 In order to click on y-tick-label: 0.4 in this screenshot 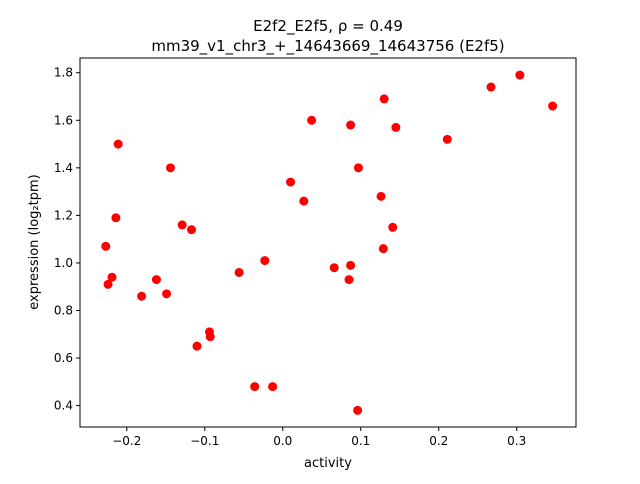, I will do `click(63, 406)`.